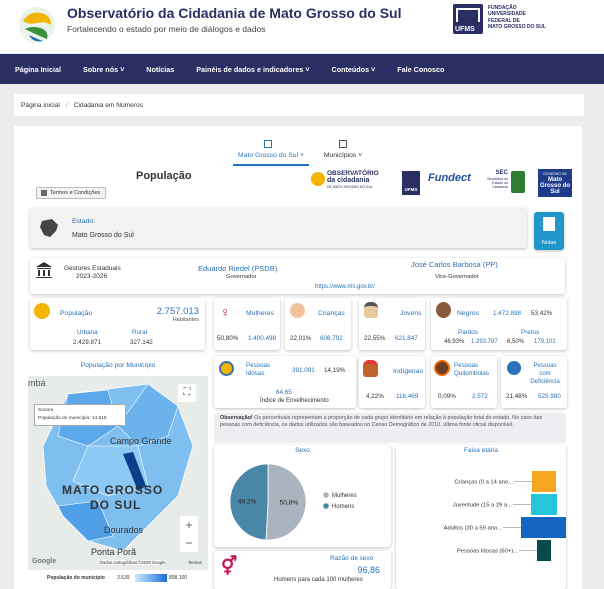  What do you see at coordinates (187, 393) in the screenshot?
I see `fullscreen-button: ⛶` at bounding box center [187, 393].